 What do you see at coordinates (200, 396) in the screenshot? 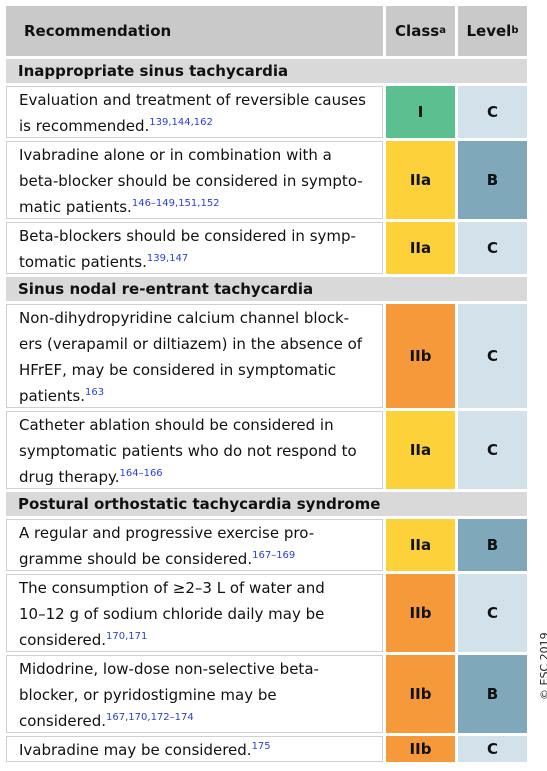
I see `text-line: patients.163` at bounding box center [200, 396].